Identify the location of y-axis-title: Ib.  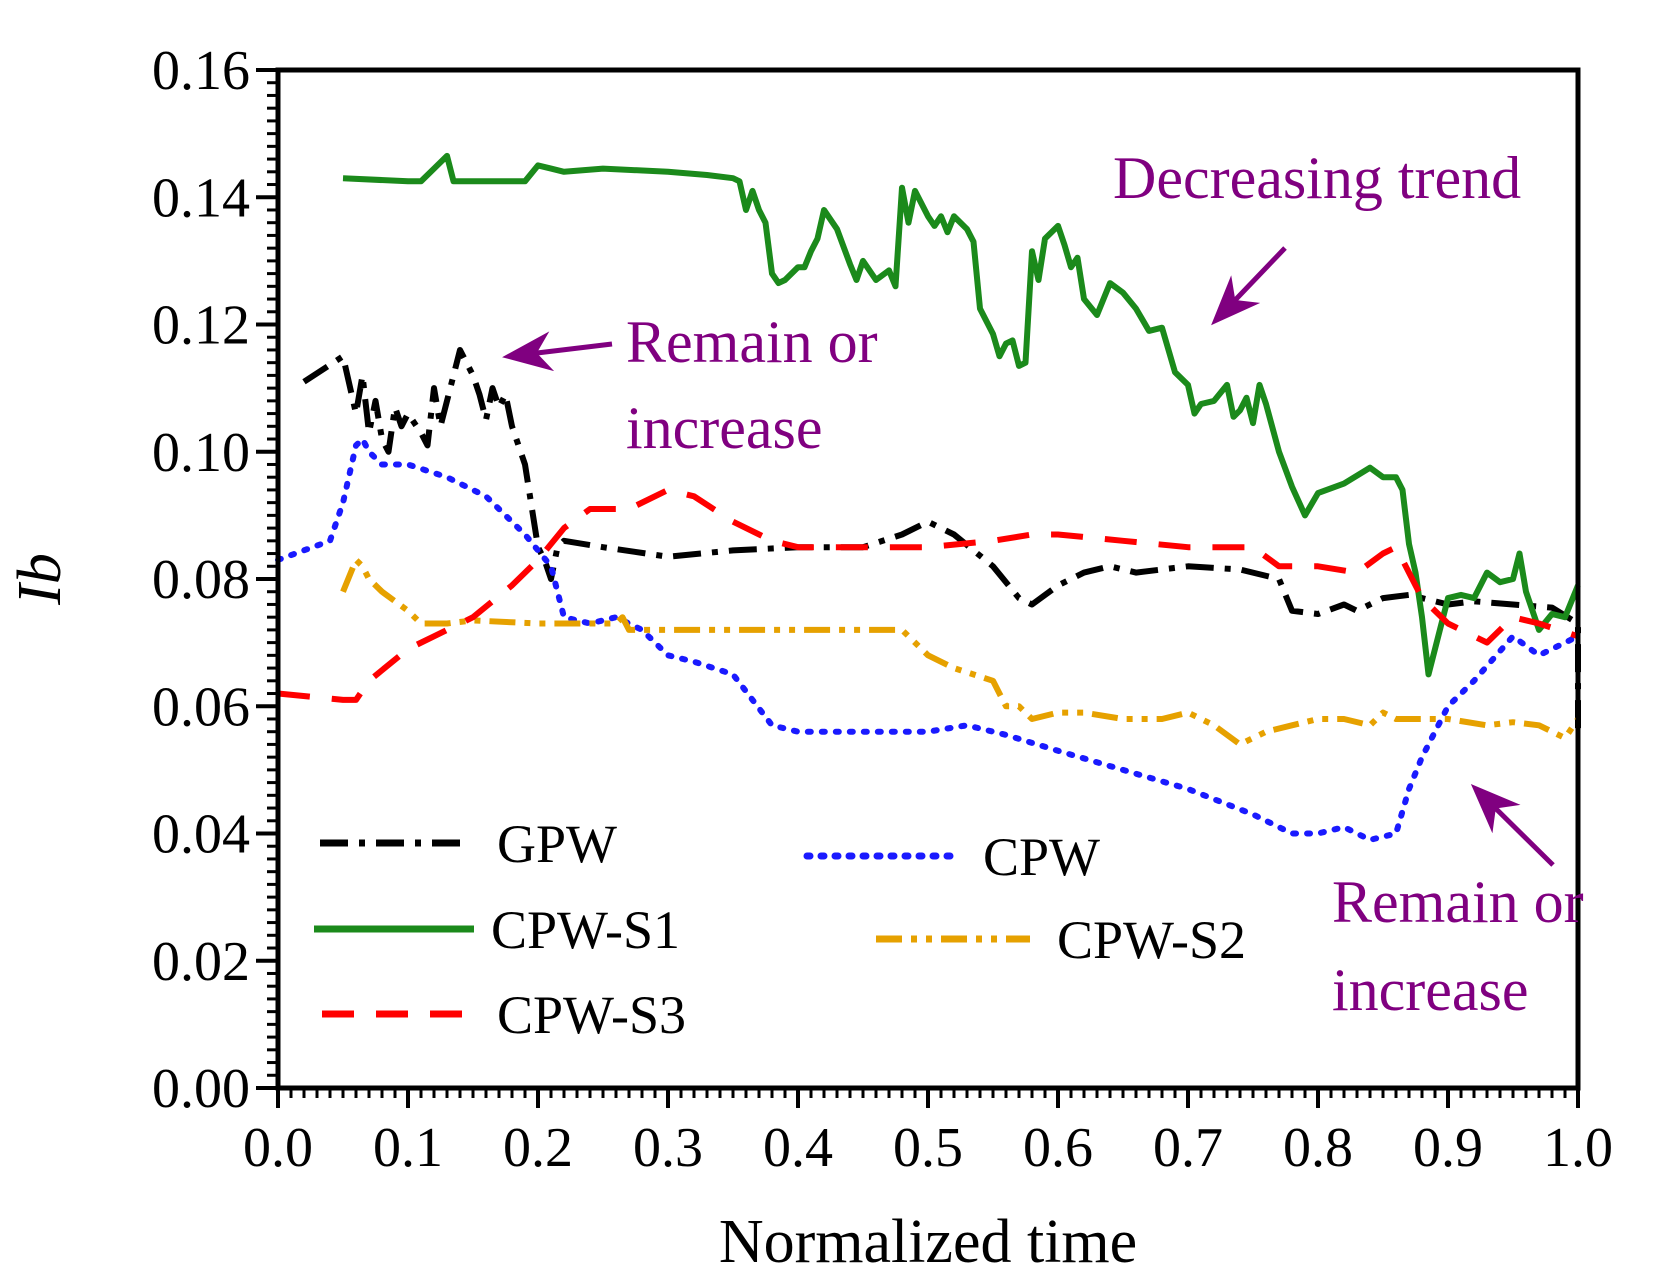
(40, 579).